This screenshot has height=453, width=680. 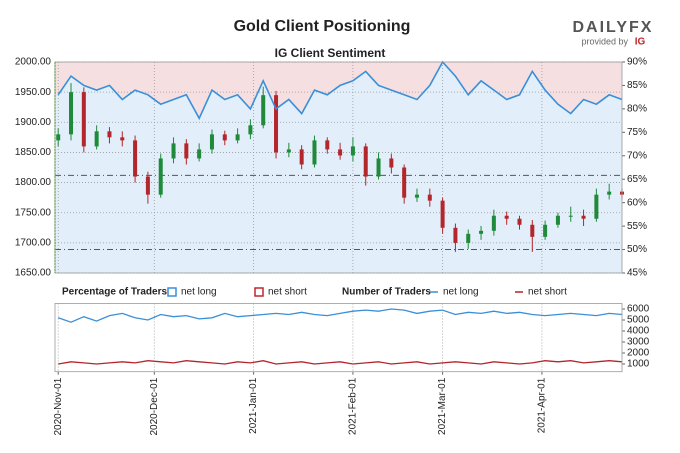 I want to click on legend-title: Number of Traders, so click(x=386, y=292).